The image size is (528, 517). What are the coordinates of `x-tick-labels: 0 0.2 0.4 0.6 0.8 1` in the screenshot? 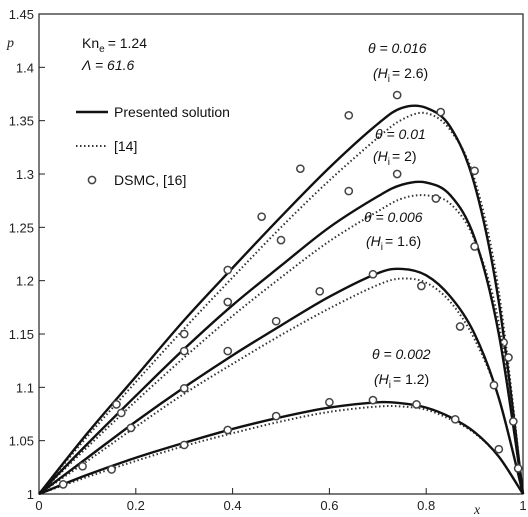 It's located at (280, 505).